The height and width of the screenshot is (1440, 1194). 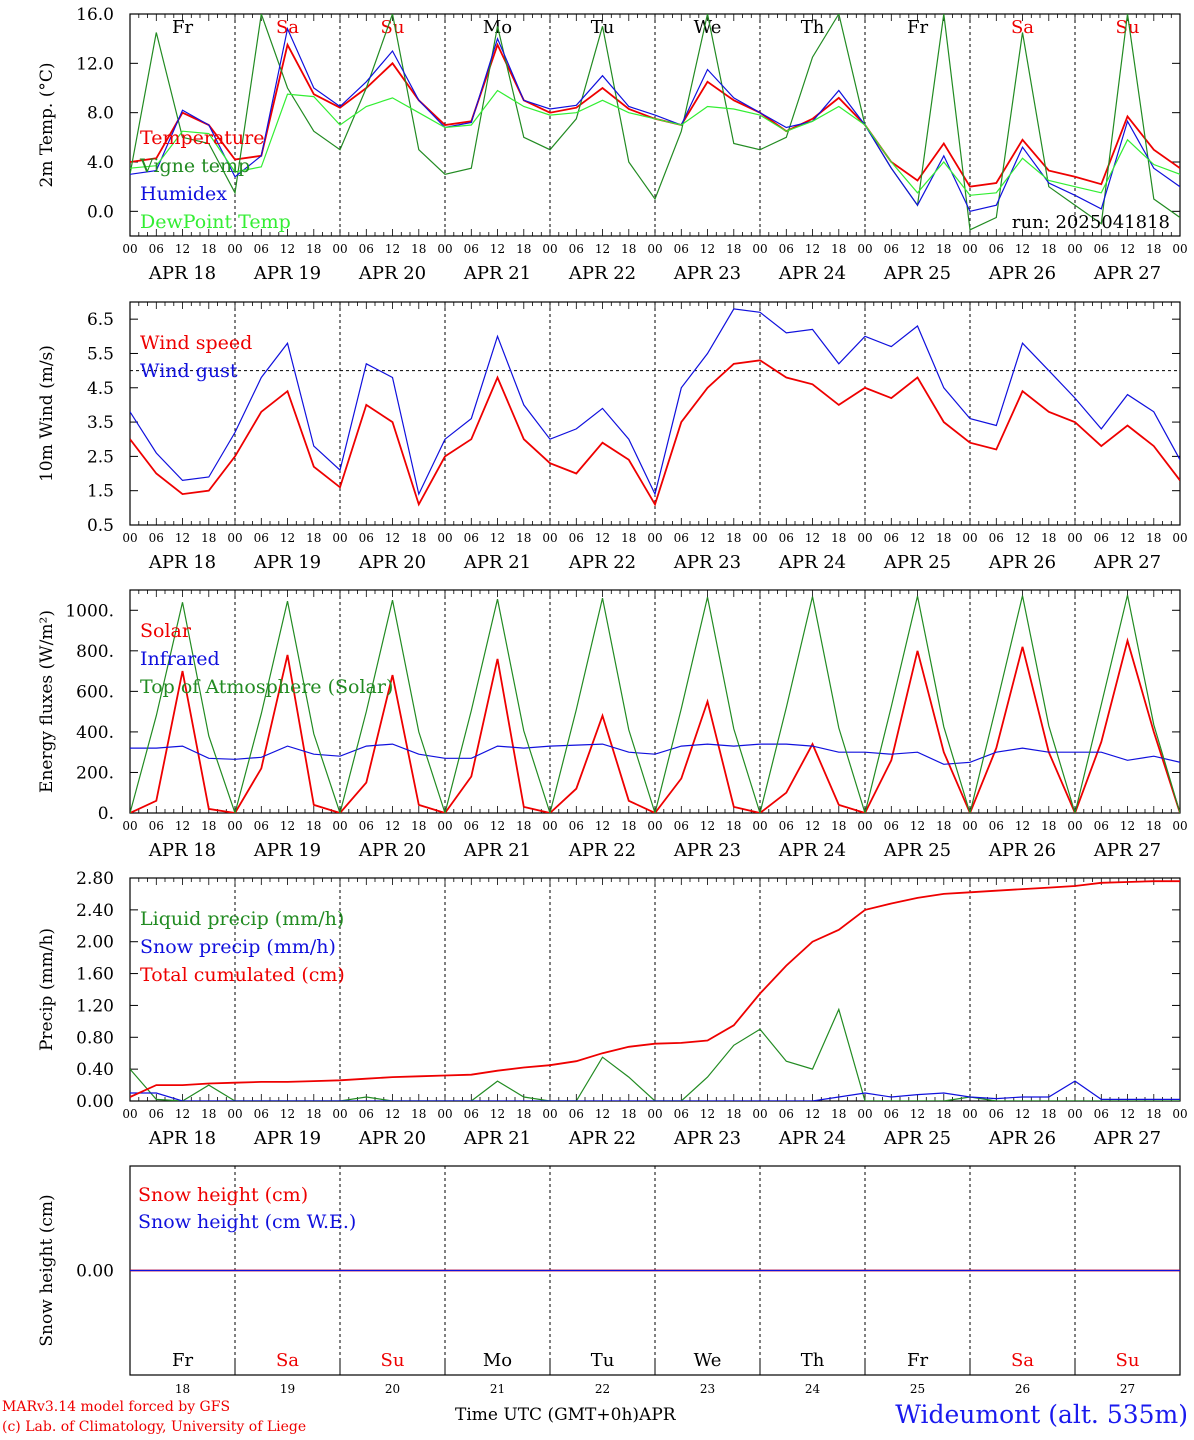 I want to click on weekday-label: Su, so click(x=1128, y=1360).